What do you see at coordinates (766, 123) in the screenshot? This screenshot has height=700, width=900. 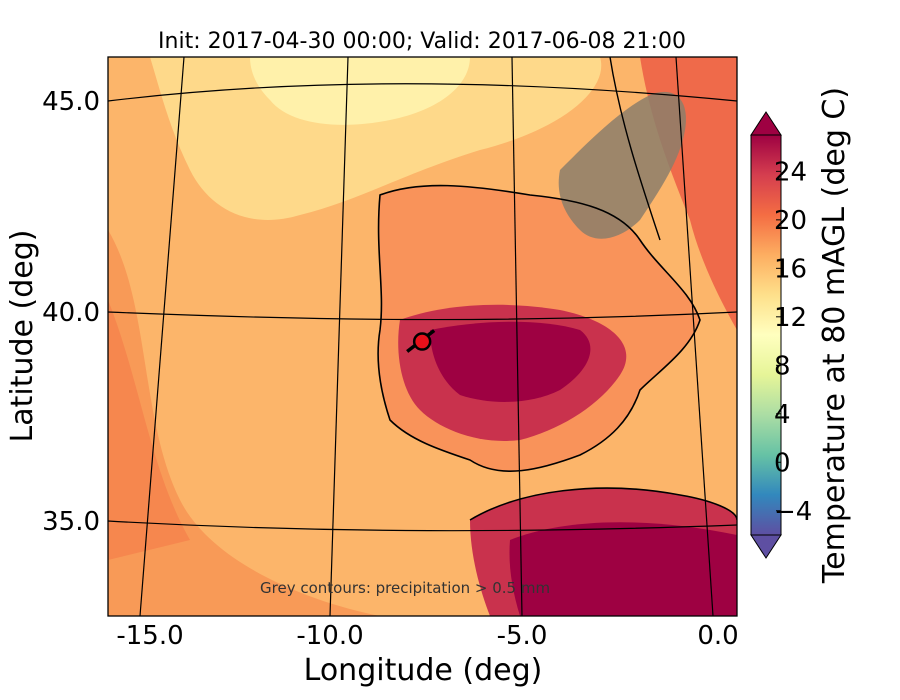 I see `colorbar-max-arrow` at bounding box center [766, 123].